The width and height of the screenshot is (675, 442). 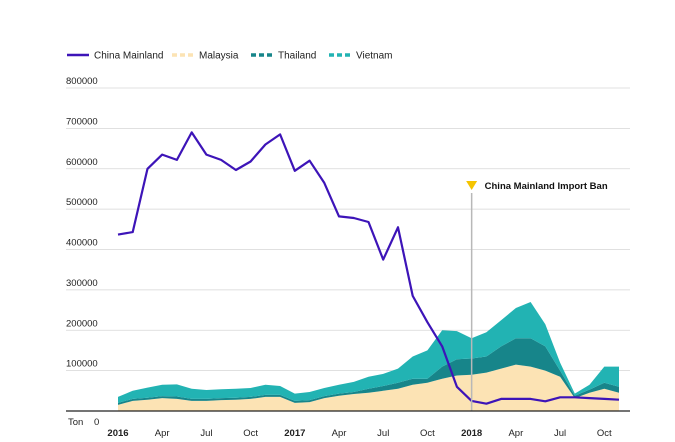 I want to click on y-tick-label-600000: 600000, so click(x=82, y=162).